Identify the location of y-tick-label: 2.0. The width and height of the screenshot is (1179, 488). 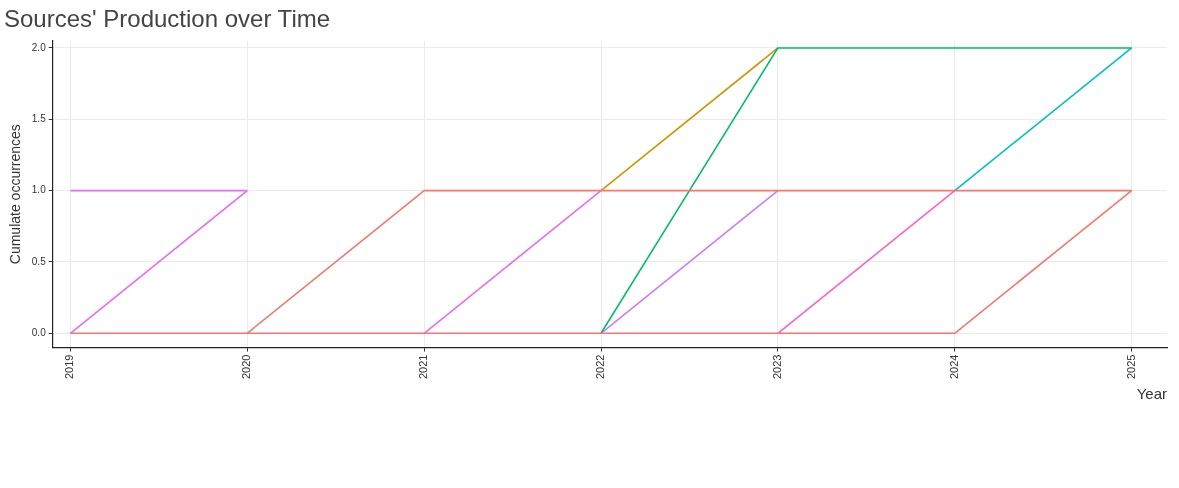
(39, 47).